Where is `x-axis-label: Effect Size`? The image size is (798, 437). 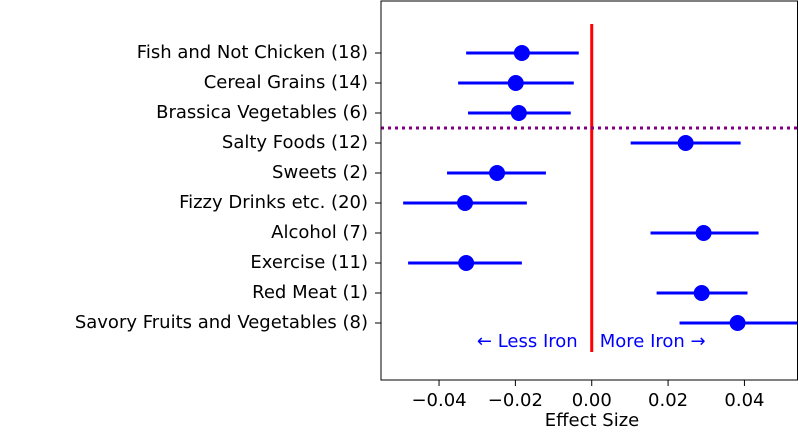
x-axis-label: Effect Size is located at coordinates (592, 420).